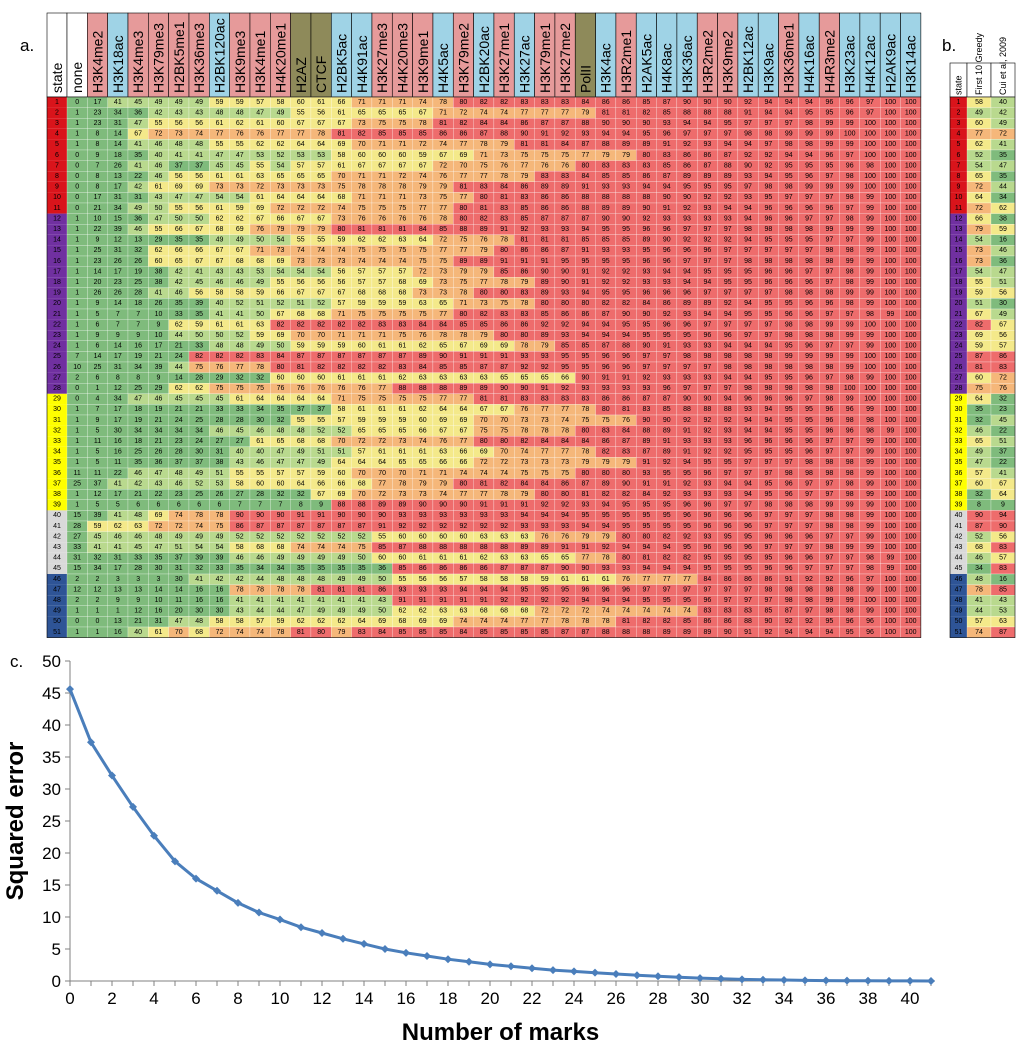 The image size is (1023, 1050). What do you see at coordinates (667, 68) in the screenshot?
I see `column-label-H4K8ac: H4K8ac` at bounding box center [667, 68].